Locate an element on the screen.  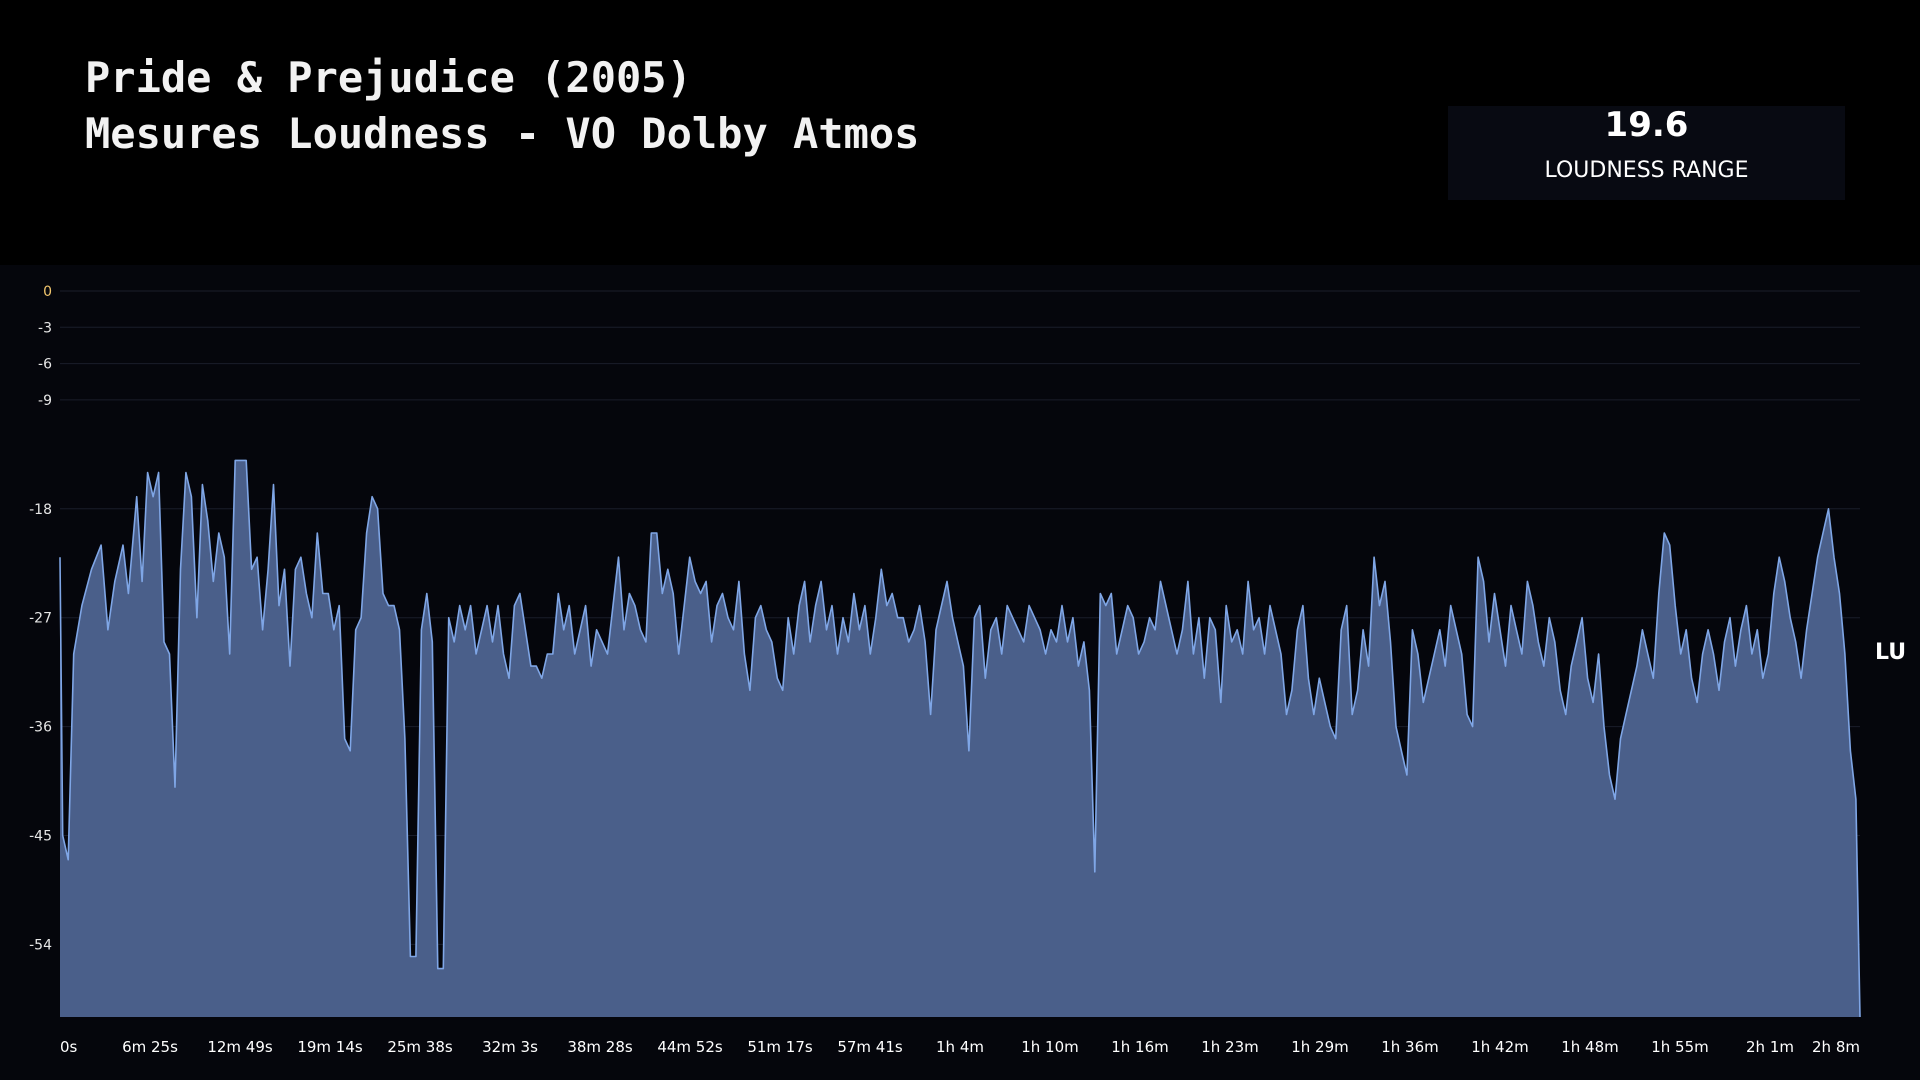
x-tick-label: 1h 29m is located at coordinates (1320, 1047).